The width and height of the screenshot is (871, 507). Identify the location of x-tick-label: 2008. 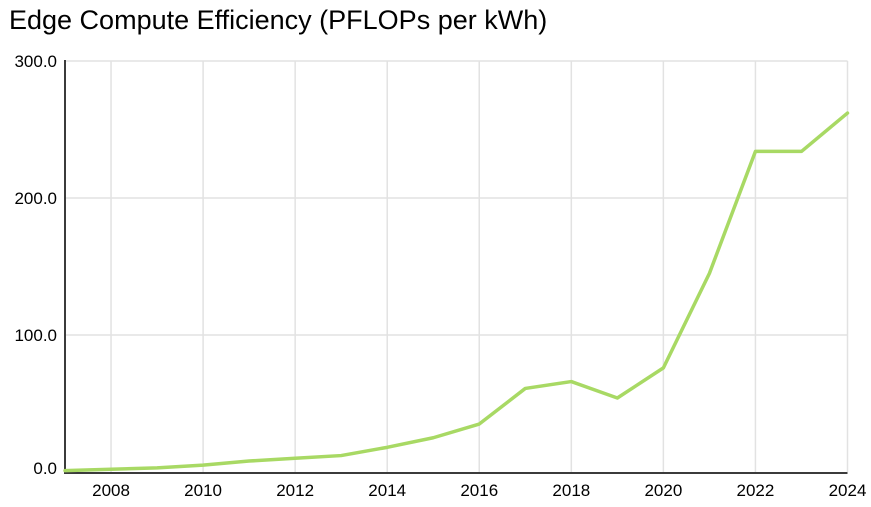
(111, 490).